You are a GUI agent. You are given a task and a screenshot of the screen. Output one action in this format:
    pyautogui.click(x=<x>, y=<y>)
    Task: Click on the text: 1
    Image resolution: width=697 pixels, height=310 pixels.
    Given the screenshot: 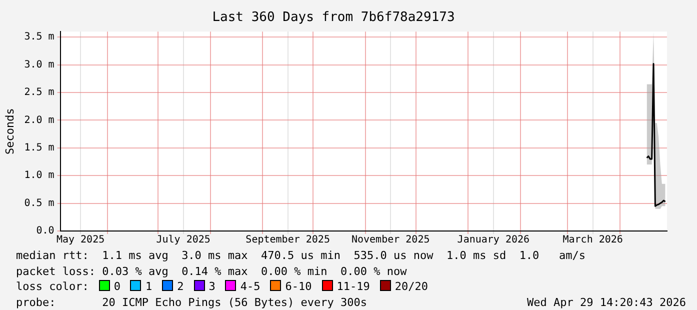 What is the action you would take?
    pyautogui.click(x=148, y=286)
    